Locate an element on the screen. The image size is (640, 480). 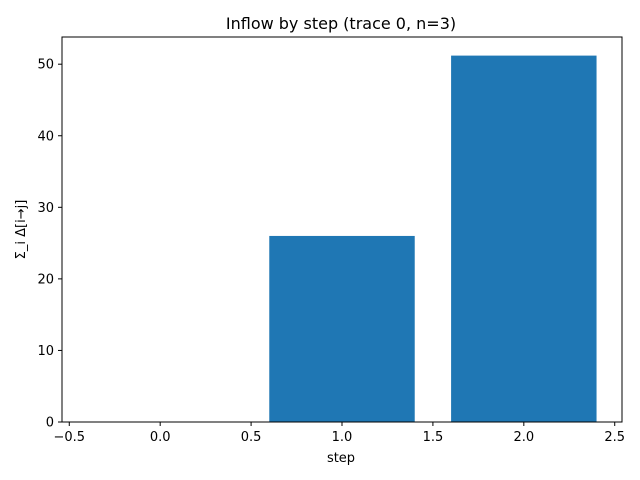
y-tick-label: 50 is located at coordinates (45, 65).